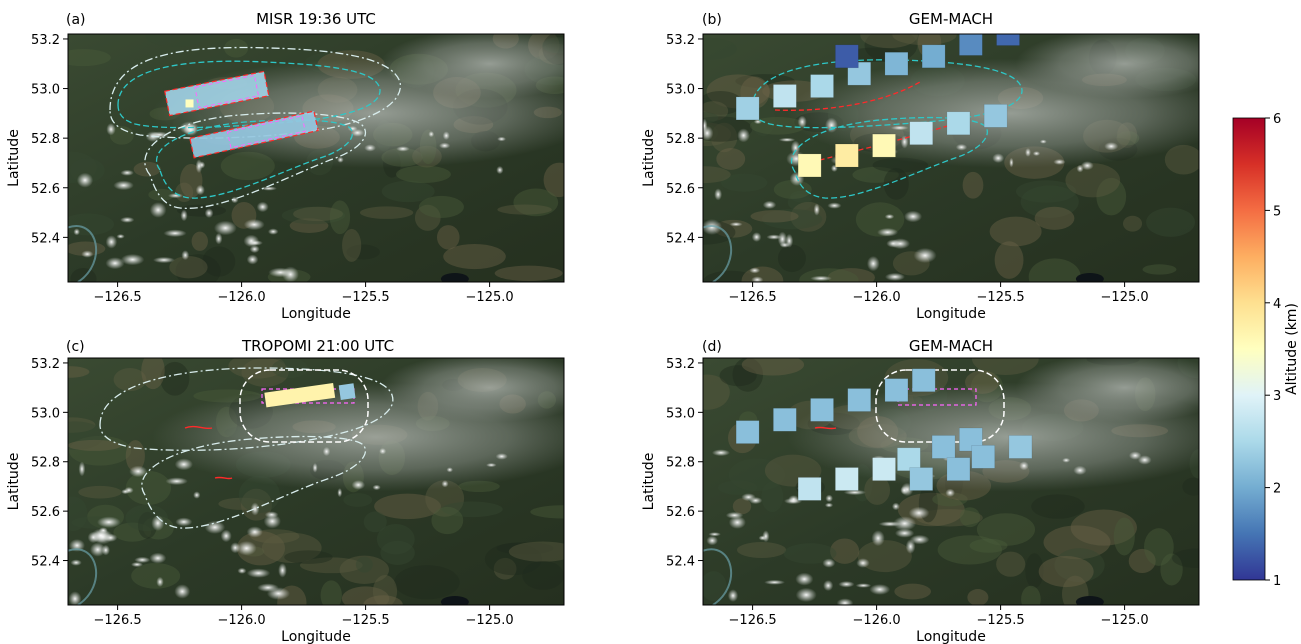 The width and height of the screenshot is (1301, 644). I want to click on fire-outline, so click(825, 428).